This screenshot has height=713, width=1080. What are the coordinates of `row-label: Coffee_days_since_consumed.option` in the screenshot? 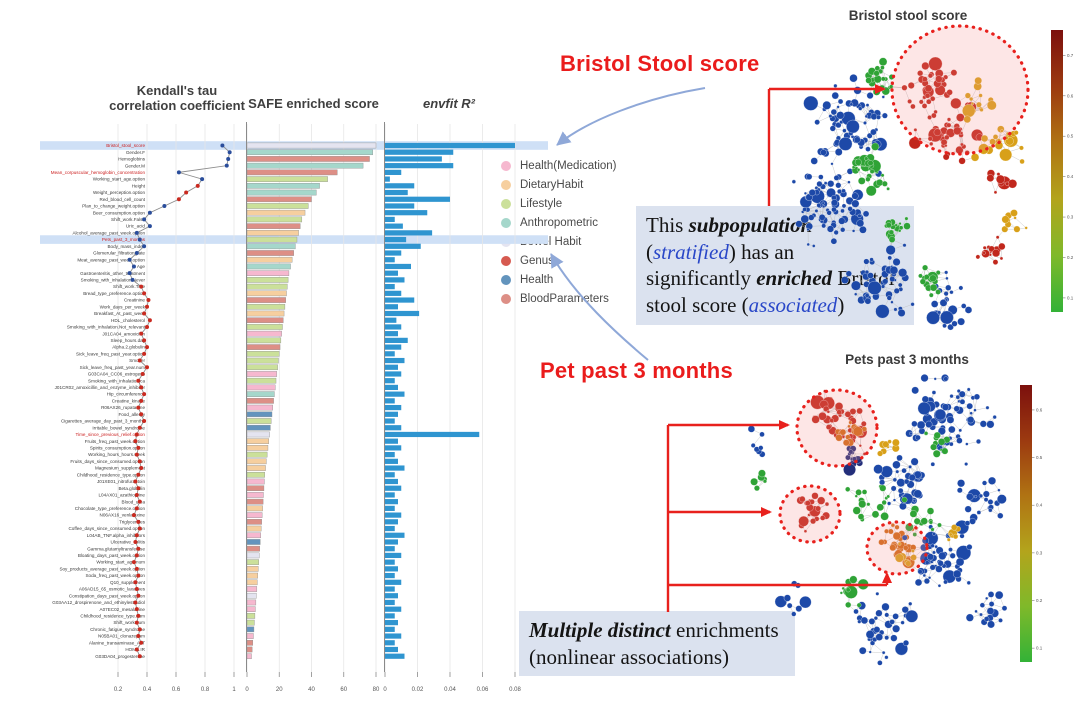 It's located at (106, 528).